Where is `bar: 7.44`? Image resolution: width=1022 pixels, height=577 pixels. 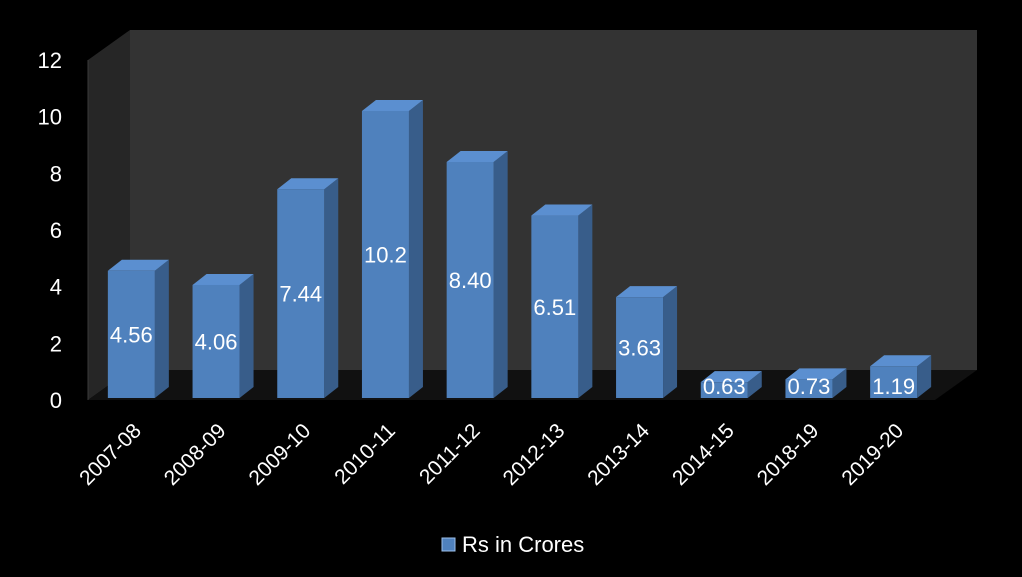
bar: 7.44 is located at coordinates (308, 288).